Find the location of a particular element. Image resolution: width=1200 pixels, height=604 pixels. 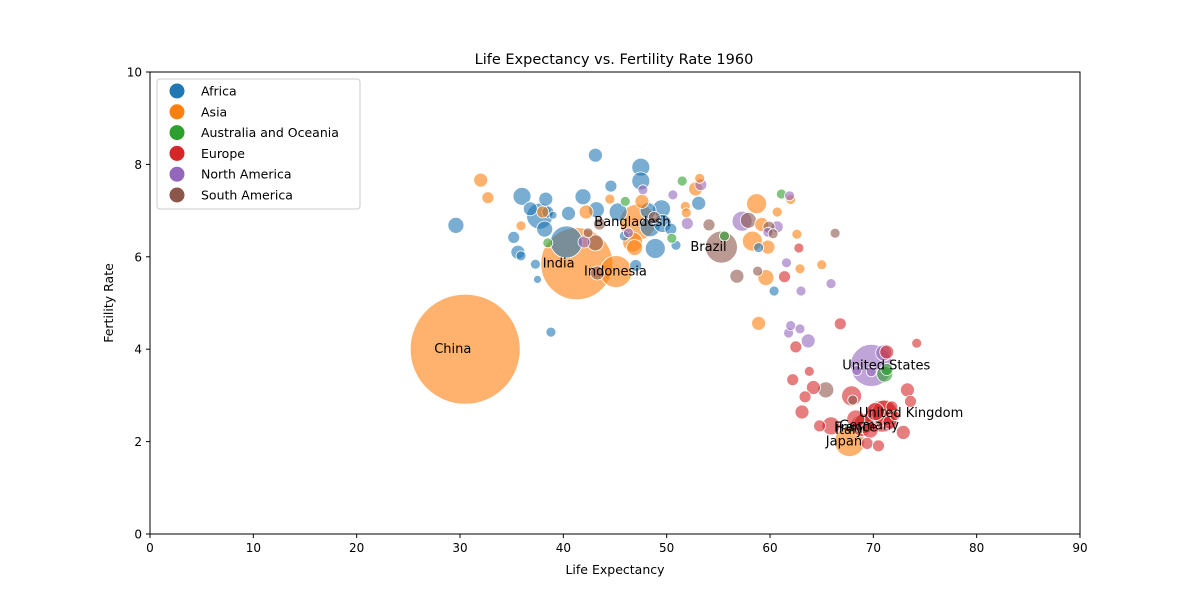

x-axis-label: Life Expectancy is located at coordinates (615, 569).